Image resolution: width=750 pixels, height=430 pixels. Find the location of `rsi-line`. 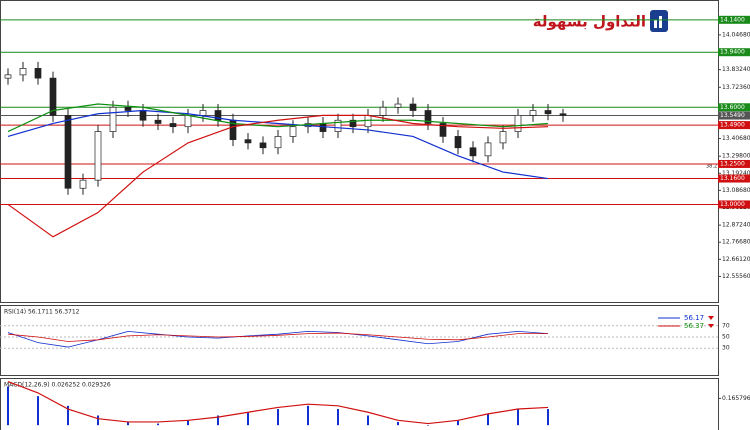

rsi-line is located at coordinates (277, 337).